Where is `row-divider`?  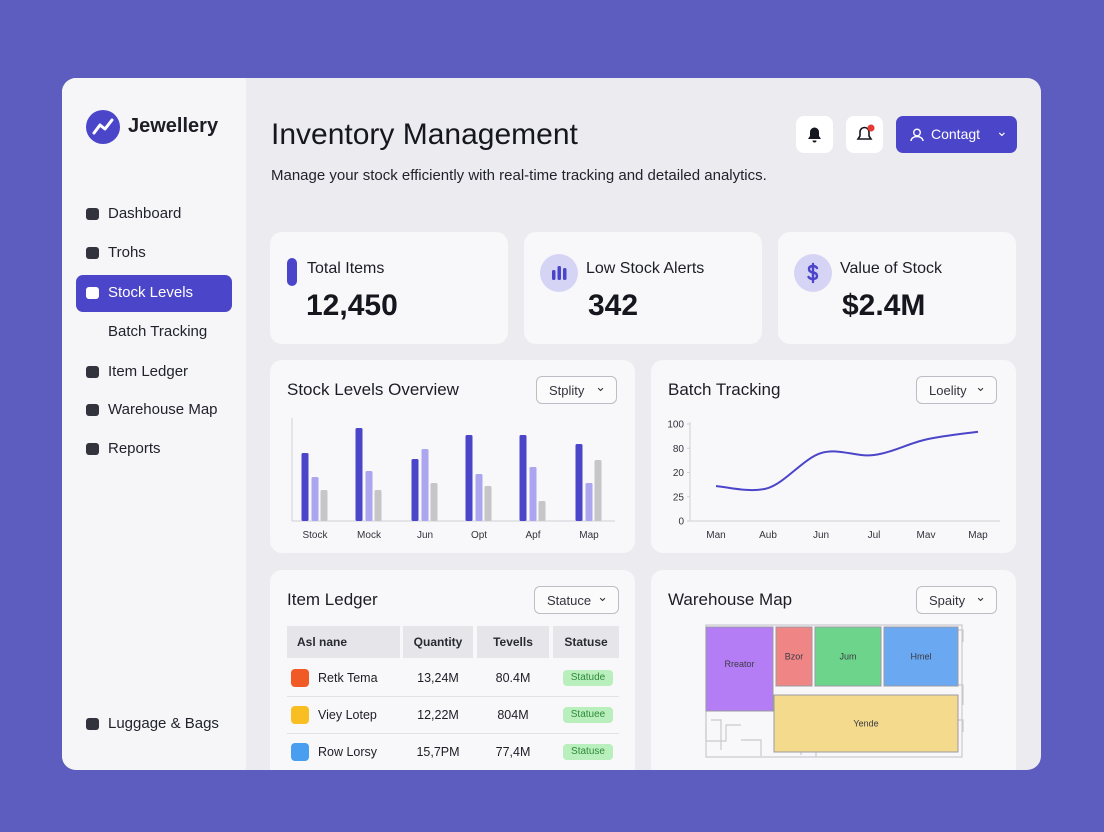
row-divider is located at coordinates (453, 696).